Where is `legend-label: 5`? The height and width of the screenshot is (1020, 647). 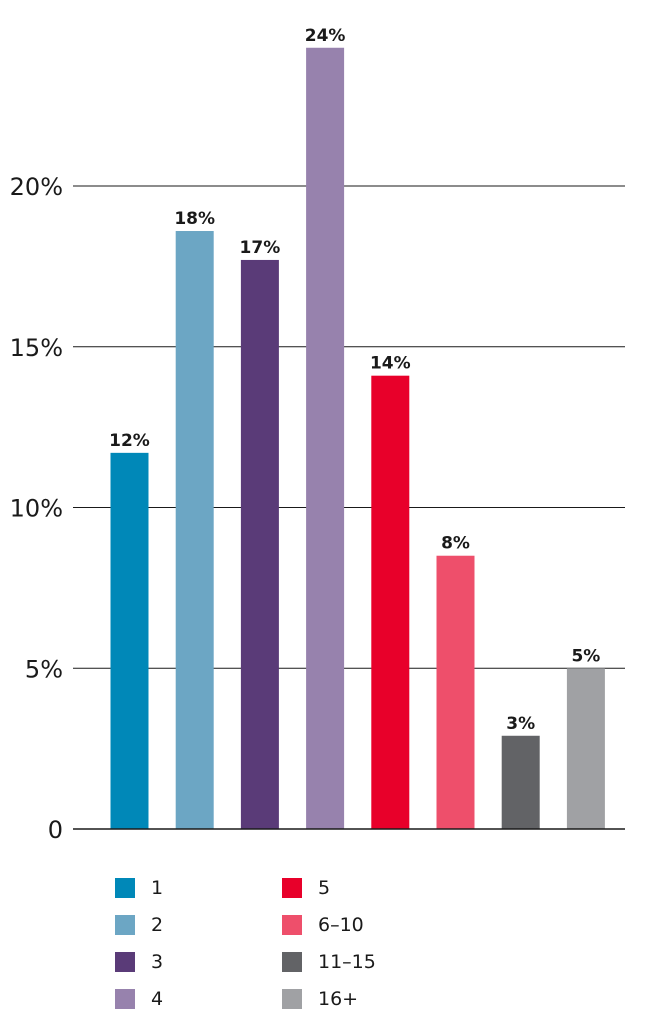
legend-label: 5 is located at coordinates (324, 888).